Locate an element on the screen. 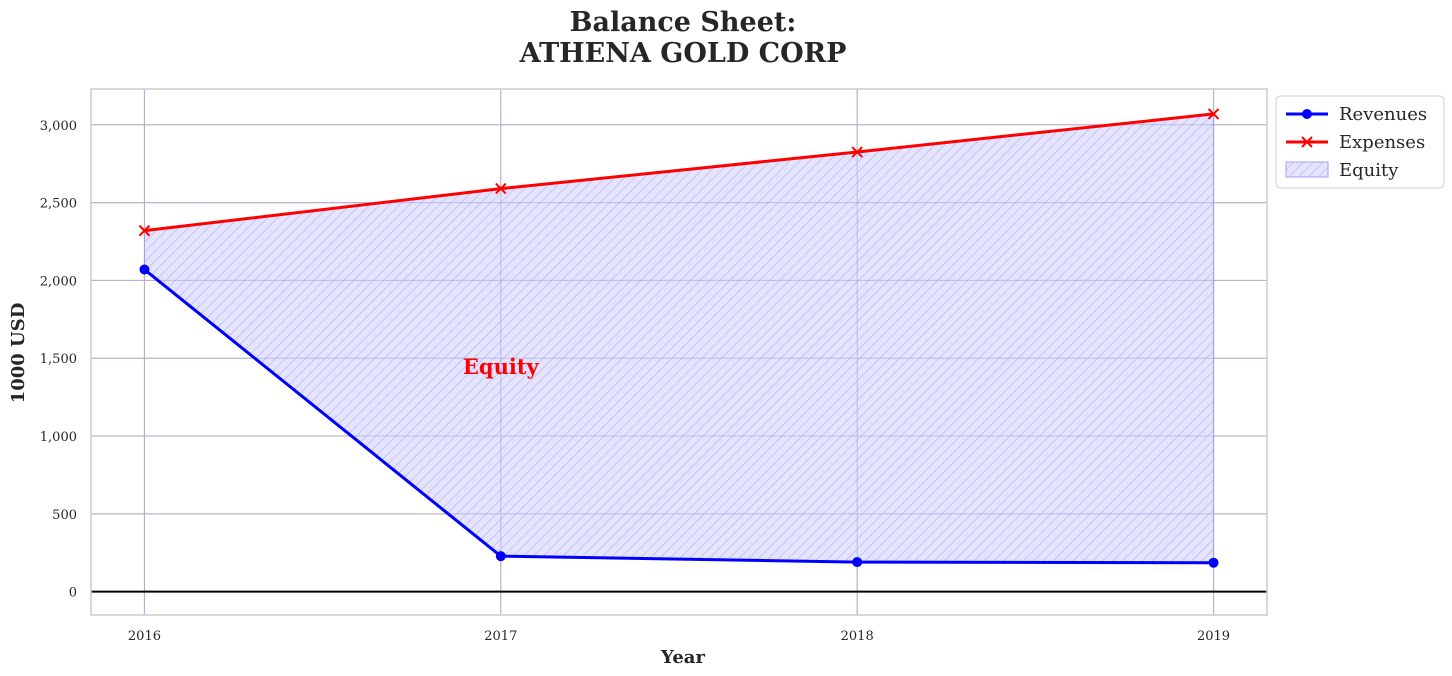  x-tick-label: 2018 is located at coordinates (857, 636).